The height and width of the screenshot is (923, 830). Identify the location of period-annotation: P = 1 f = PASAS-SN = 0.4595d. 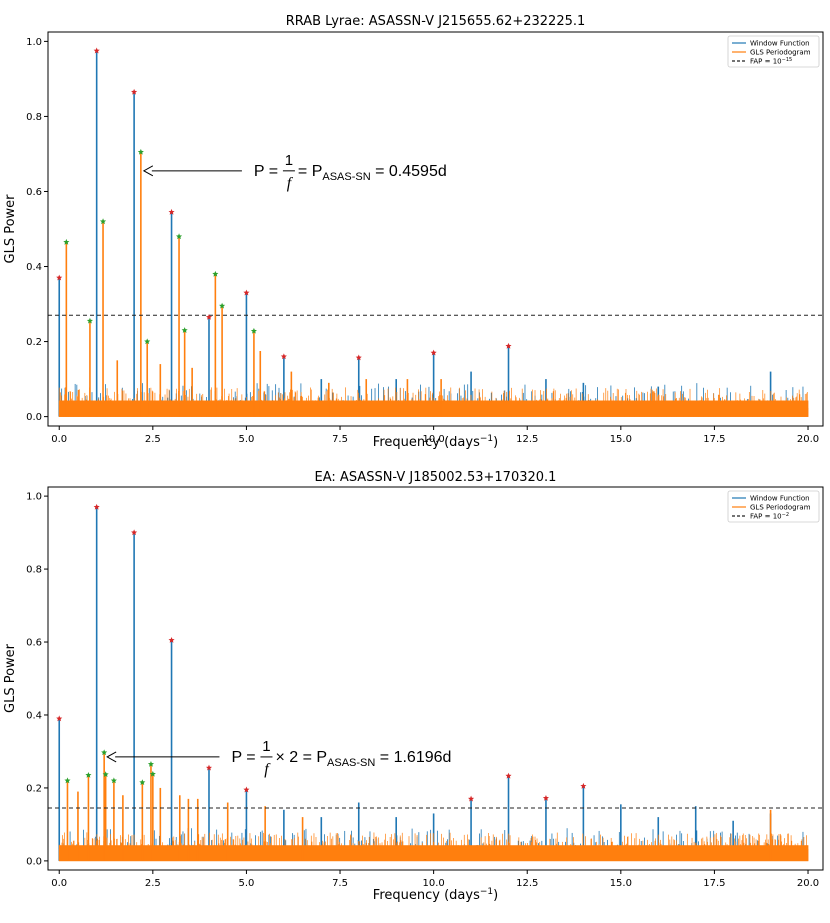
(294, 172).